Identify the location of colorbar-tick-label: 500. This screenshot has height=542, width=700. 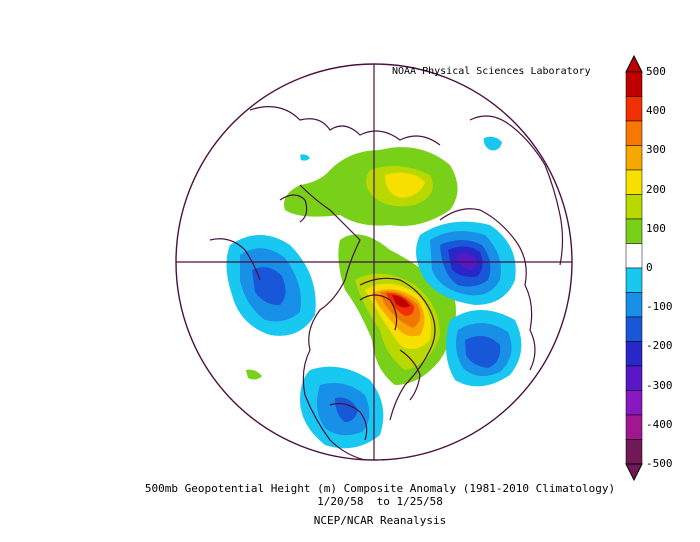
(656, 71).